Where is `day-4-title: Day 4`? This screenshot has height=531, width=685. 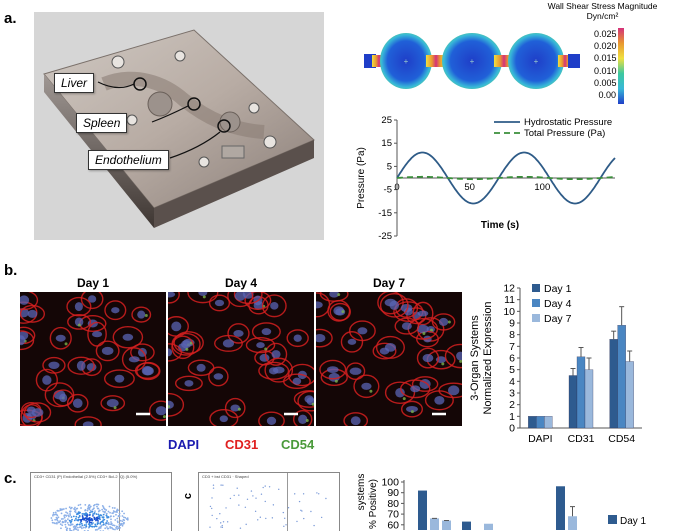 day-4-title: Day 4 is located at coordinates (241, 283).